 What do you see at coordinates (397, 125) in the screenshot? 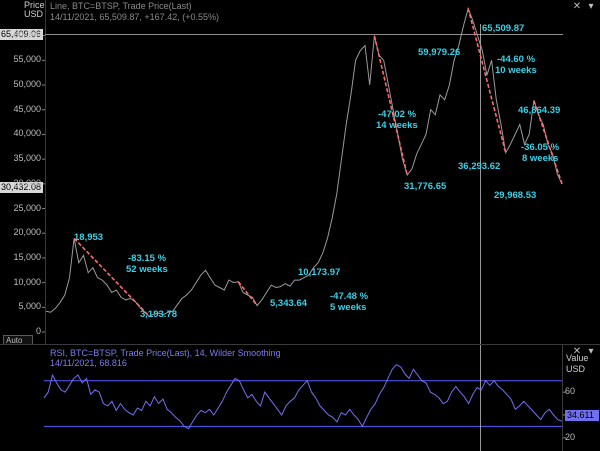
I see `annotation-drop-3-weeks: 14 weeks` at bounding box center [397, 125].